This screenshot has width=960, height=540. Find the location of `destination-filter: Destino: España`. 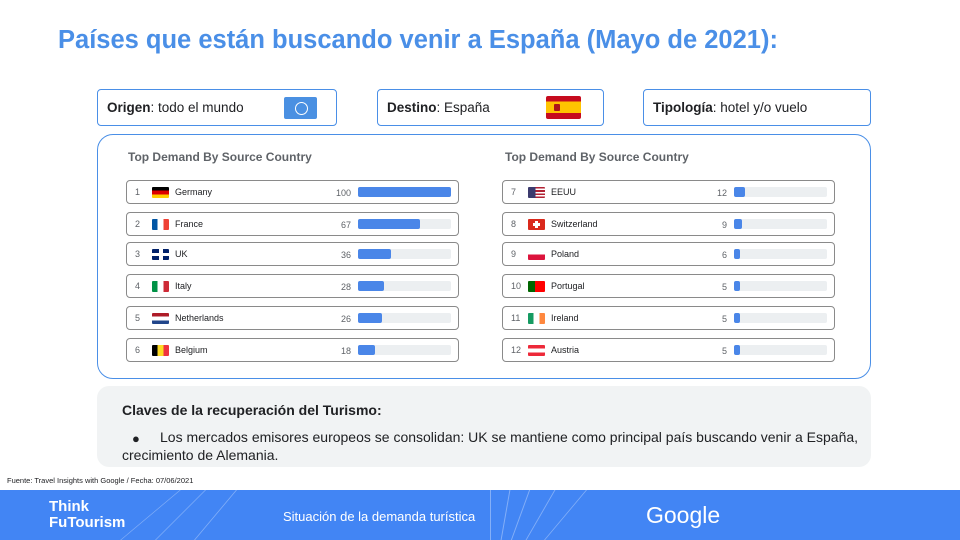

destination-filter: Destino: España is located at coordinates (490, 107).